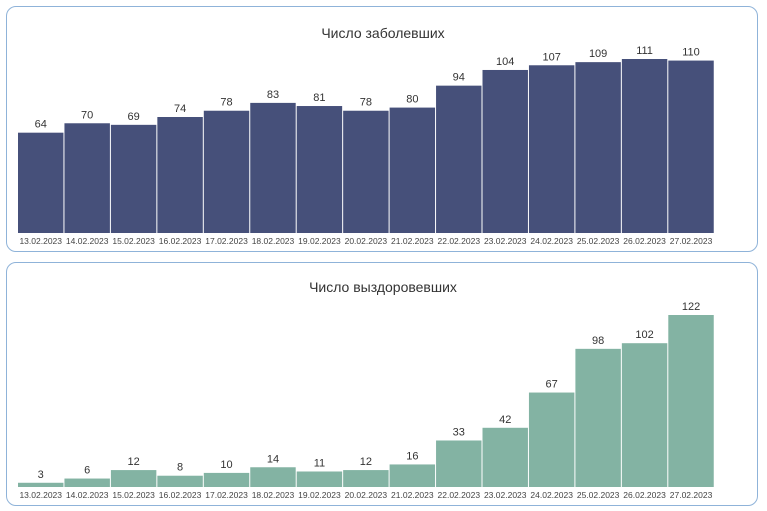  What do you see at coordinates (87, 115) in the screenshot?
I see `infected-value-label-1: 70` at bounding box center [87, 115].